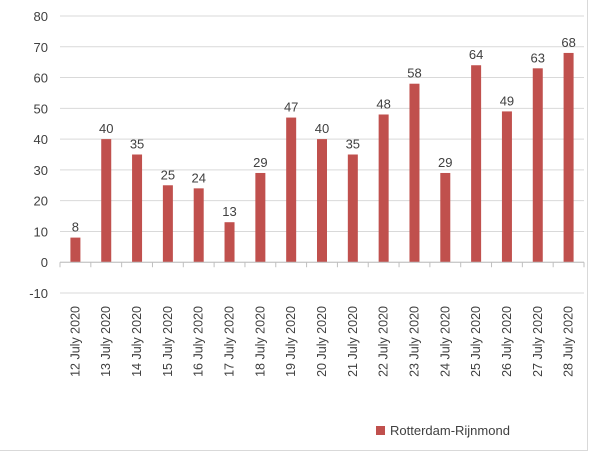  I want to click on data-label: 64, so click(476, 54).